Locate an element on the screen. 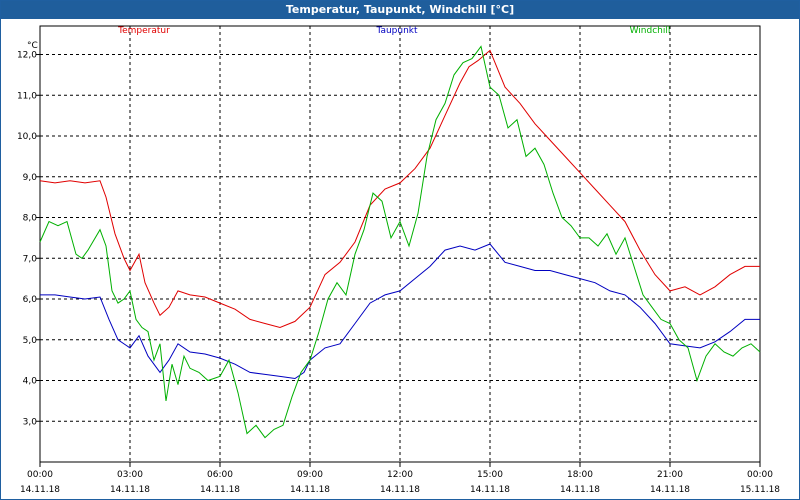  x-tick-time: 09:00 is located at coordinates (310, 475).